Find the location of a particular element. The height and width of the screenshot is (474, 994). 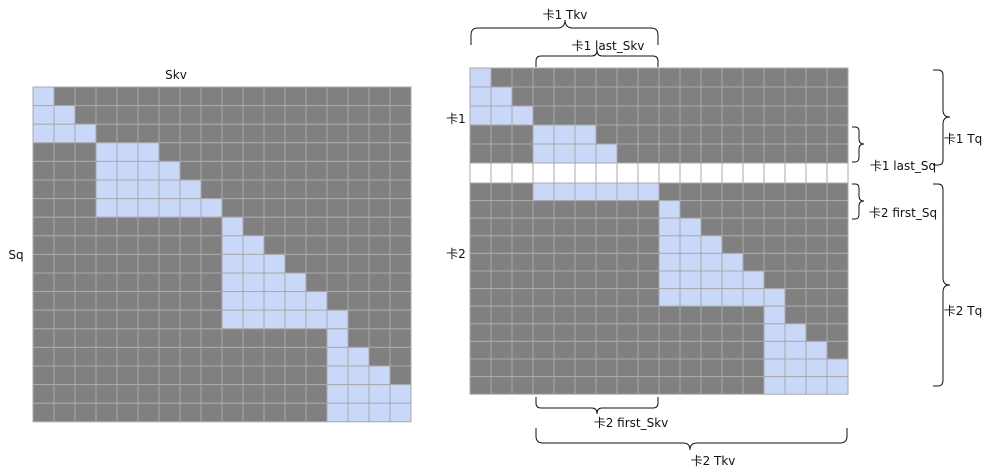

card1-last-sq-brace is located at coordinates (858, 144).